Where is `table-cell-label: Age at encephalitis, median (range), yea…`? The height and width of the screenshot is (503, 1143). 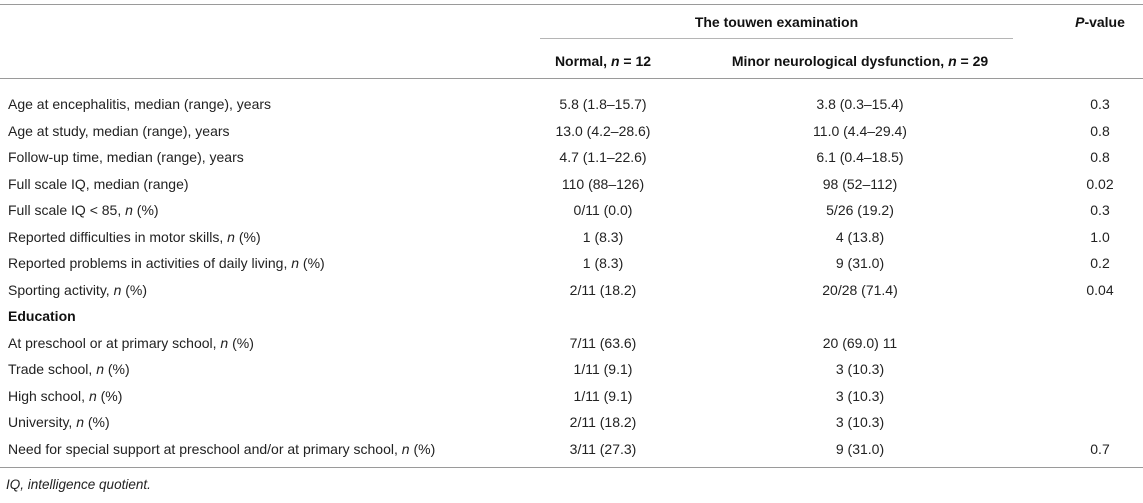 table-cell-label: Age at encephalitis, median (range), yea… is located at coordinates (140, 104).